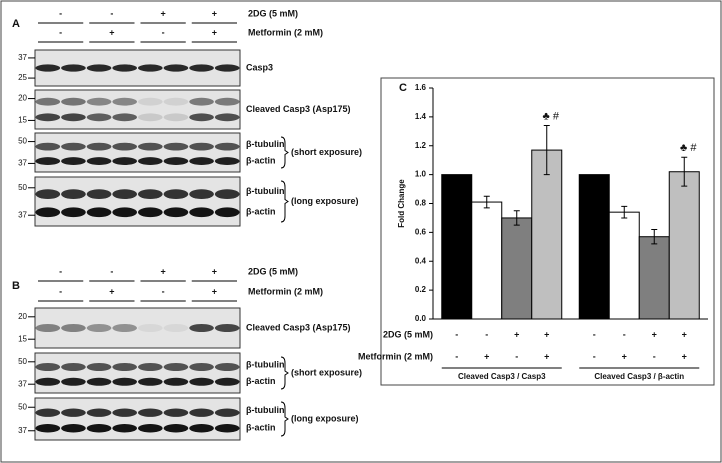 Image resolution: width=722 pixels, height=463 pixels. I want to click on panel-label: B, so click(16, 286).